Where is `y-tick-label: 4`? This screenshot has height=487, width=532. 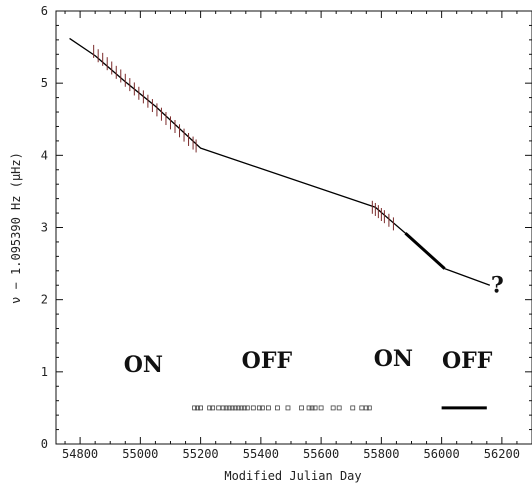
y-tick-label: 4 is located at coordinates (44, 155).